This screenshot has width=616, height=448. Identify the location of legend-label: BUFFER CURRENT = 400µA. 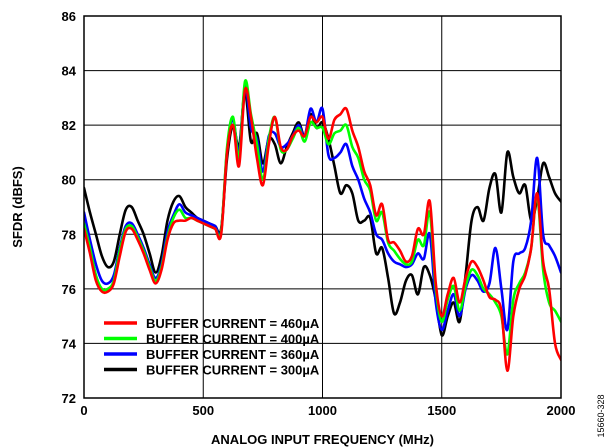
(233, 339).